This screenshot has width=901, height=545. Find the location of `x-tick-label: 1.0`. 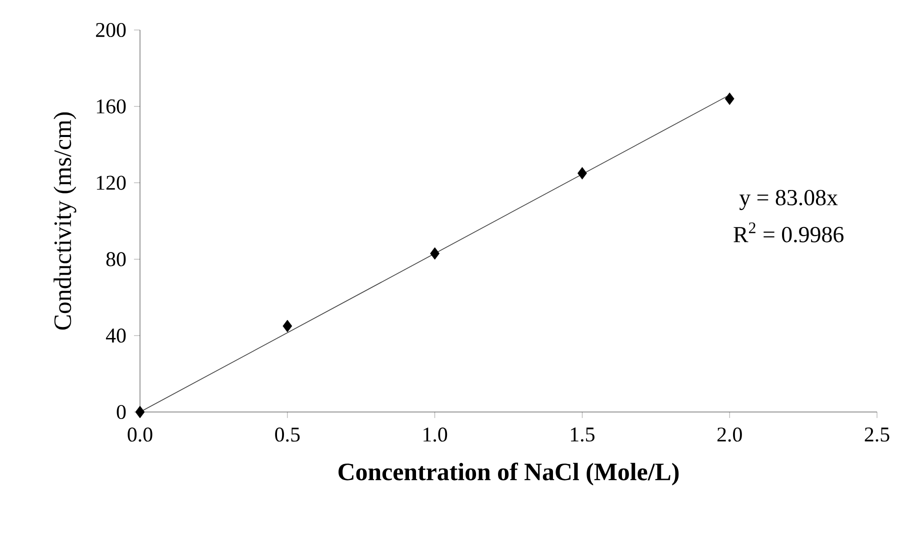

x-tick-label: 1.0 is located at coordinates (436, 435).